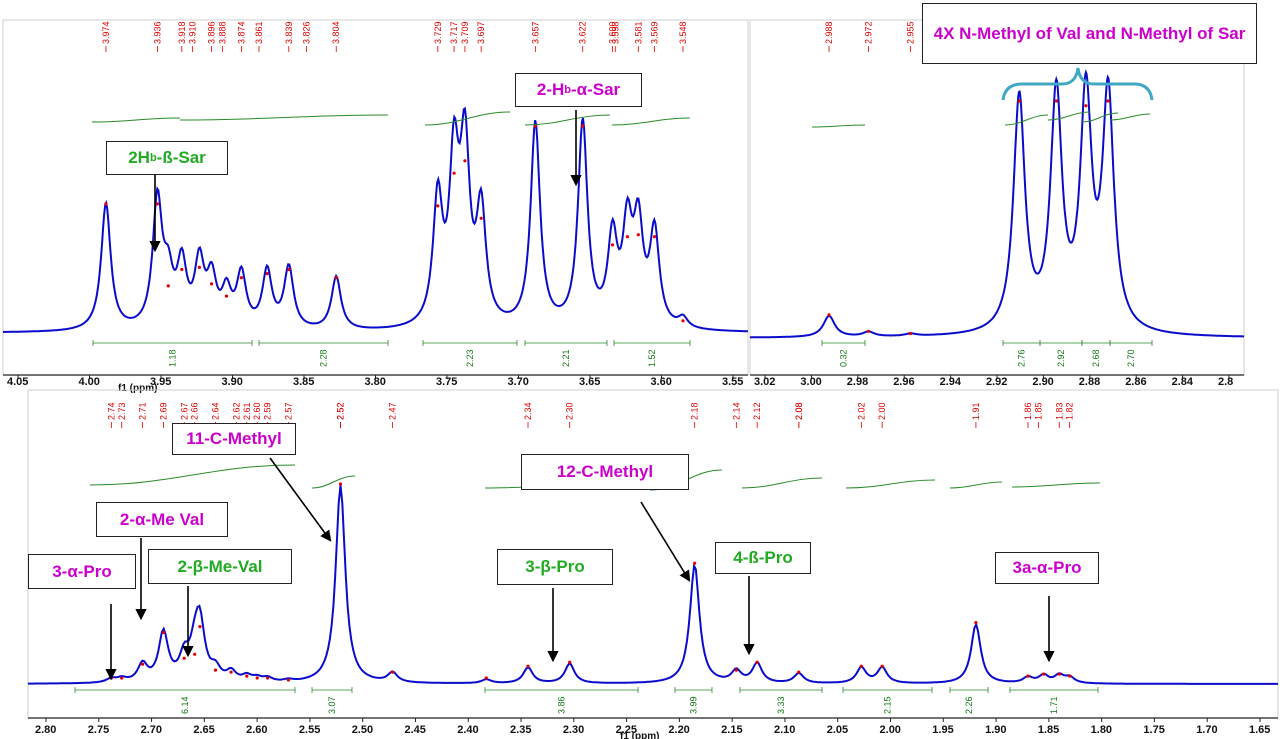 The height and width of the screenshot is (739, 1280). What do you see at coordinates (143, 411) in the screenshot?
I see `peak-label: 2.71` at bounding box center [143, 411].